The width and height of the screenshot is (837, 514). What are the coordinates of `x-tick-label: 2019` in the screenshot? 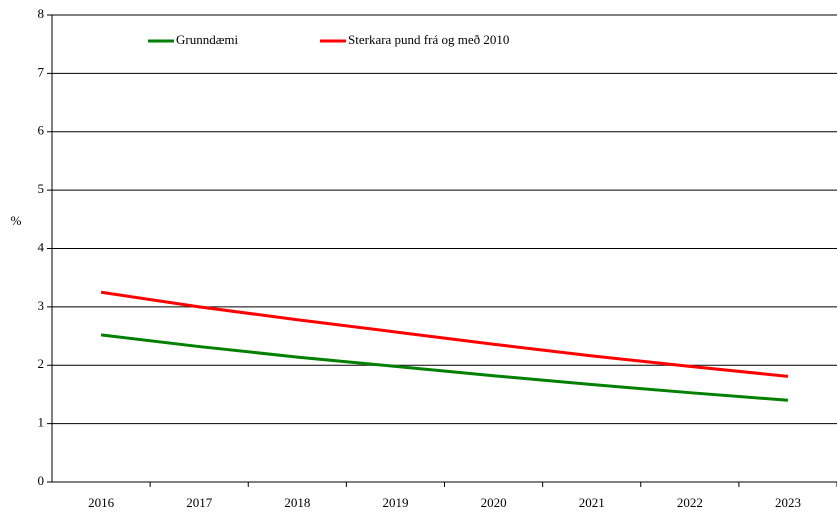 It's located at (395, 502).